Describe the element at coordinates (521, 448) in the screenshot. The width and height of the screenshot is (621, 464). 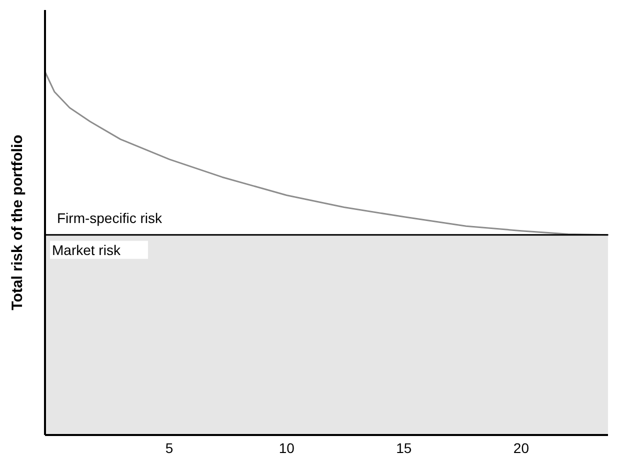
I see `x-tick-label: 20` at that location.